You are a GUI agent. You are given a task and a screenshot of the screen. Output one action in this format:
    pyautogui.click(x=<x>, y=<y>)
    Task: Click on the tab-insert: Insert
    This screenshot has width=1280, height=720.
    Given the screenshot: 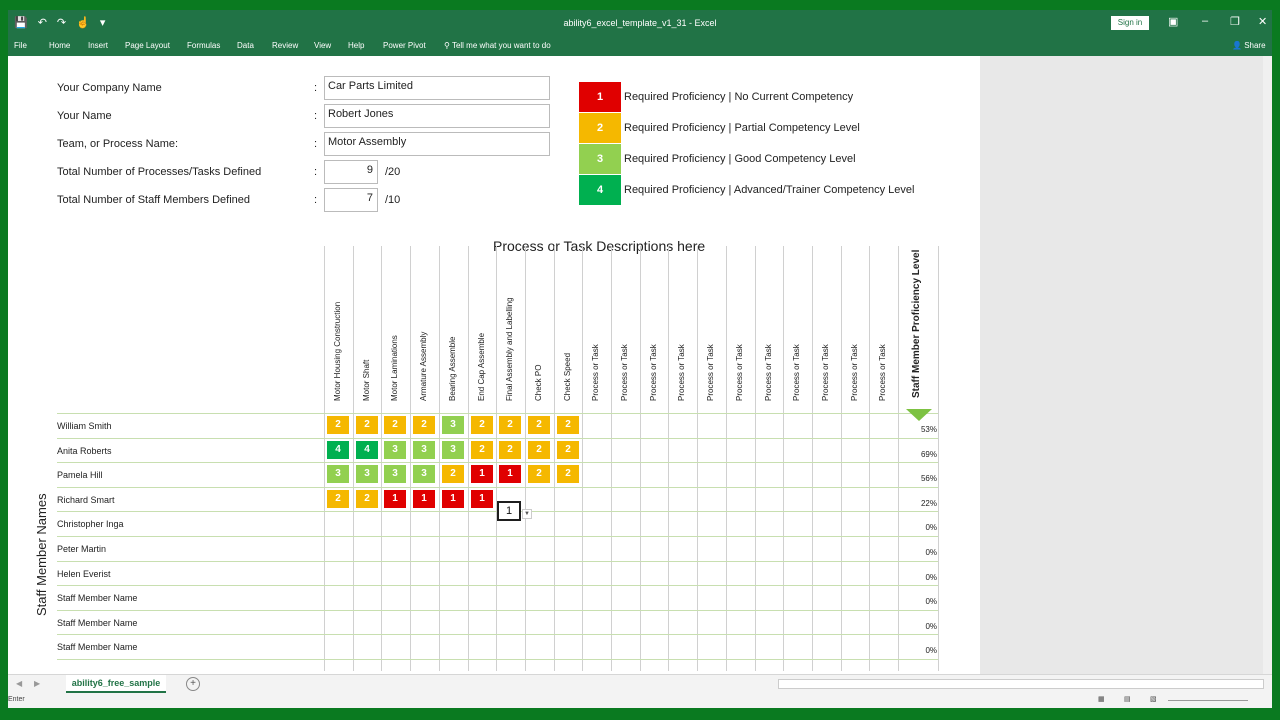 What is the action you would take?
    pyautogui.click(x=98, y=45)
    